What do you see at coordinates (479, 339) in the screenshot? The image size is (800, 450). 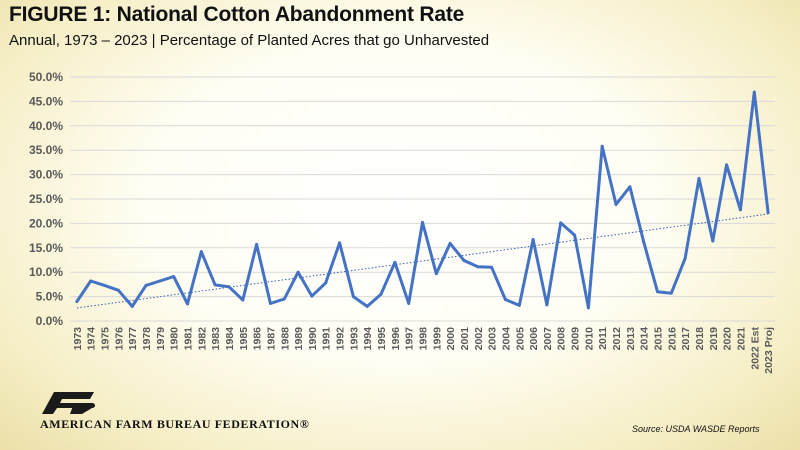 I see `x-tick-label: 2002` at bounding box center [479, 339].